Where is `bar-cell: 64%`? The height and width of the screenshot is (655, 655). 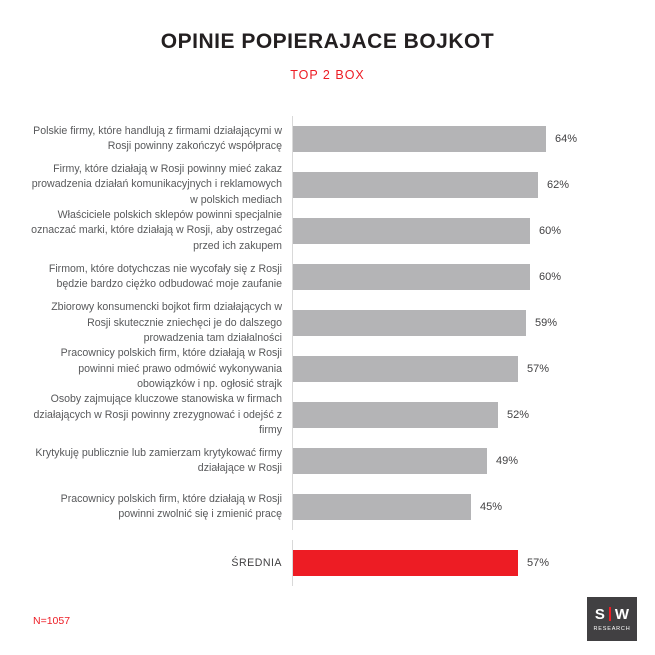
bar-cell: 64% is located at coordinates (461, 139).